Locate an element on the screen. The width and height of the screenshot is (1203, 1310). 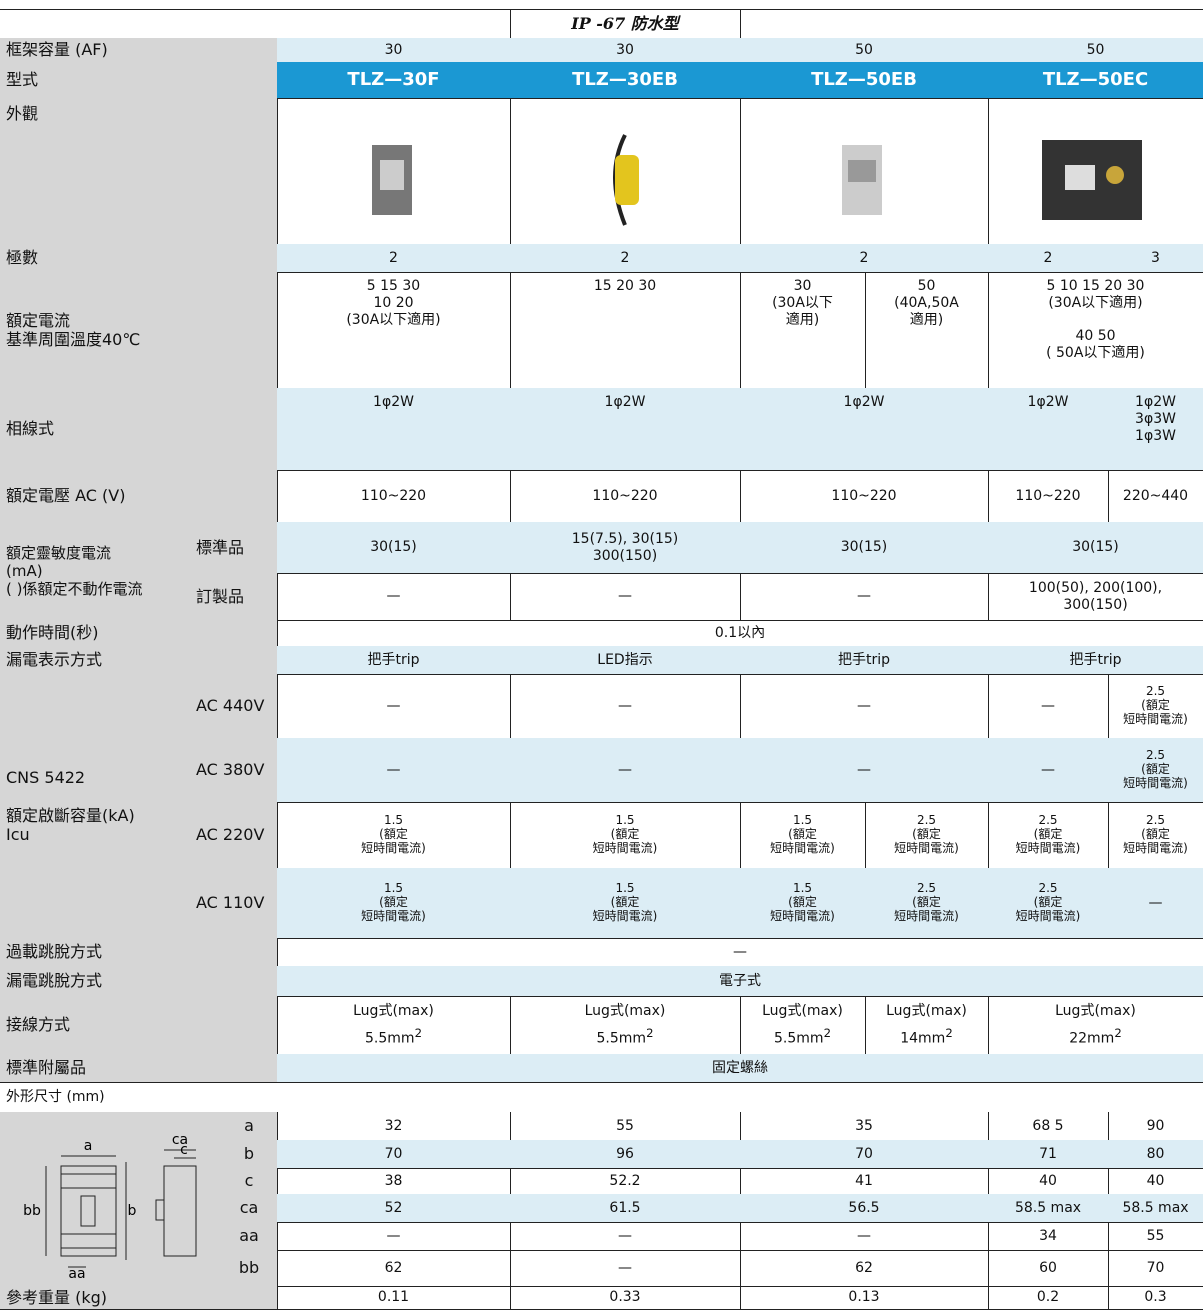
wiring-line: 22mm2 is located at coordinates (1095, 1036).